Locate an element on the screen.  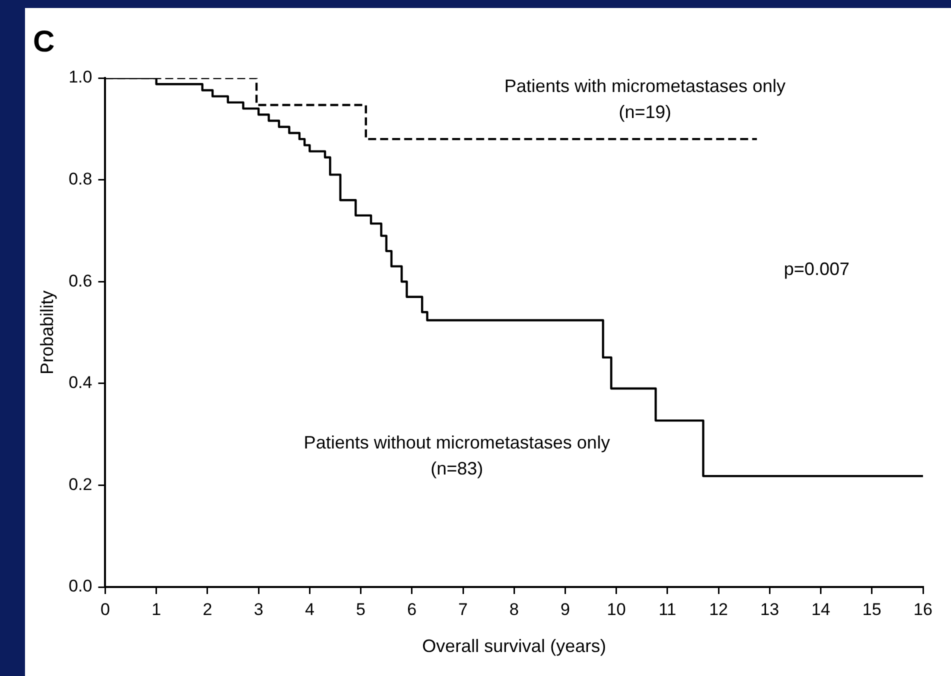
x-tick-label: 11 is located at coordinates (667, 609).